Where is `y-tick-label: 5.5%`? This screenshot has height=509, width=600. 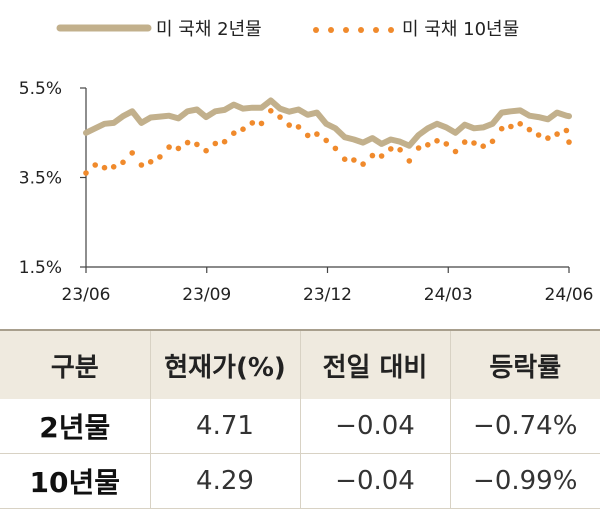
y-tick-label: 5.5% is located at coordinates (40, 89).